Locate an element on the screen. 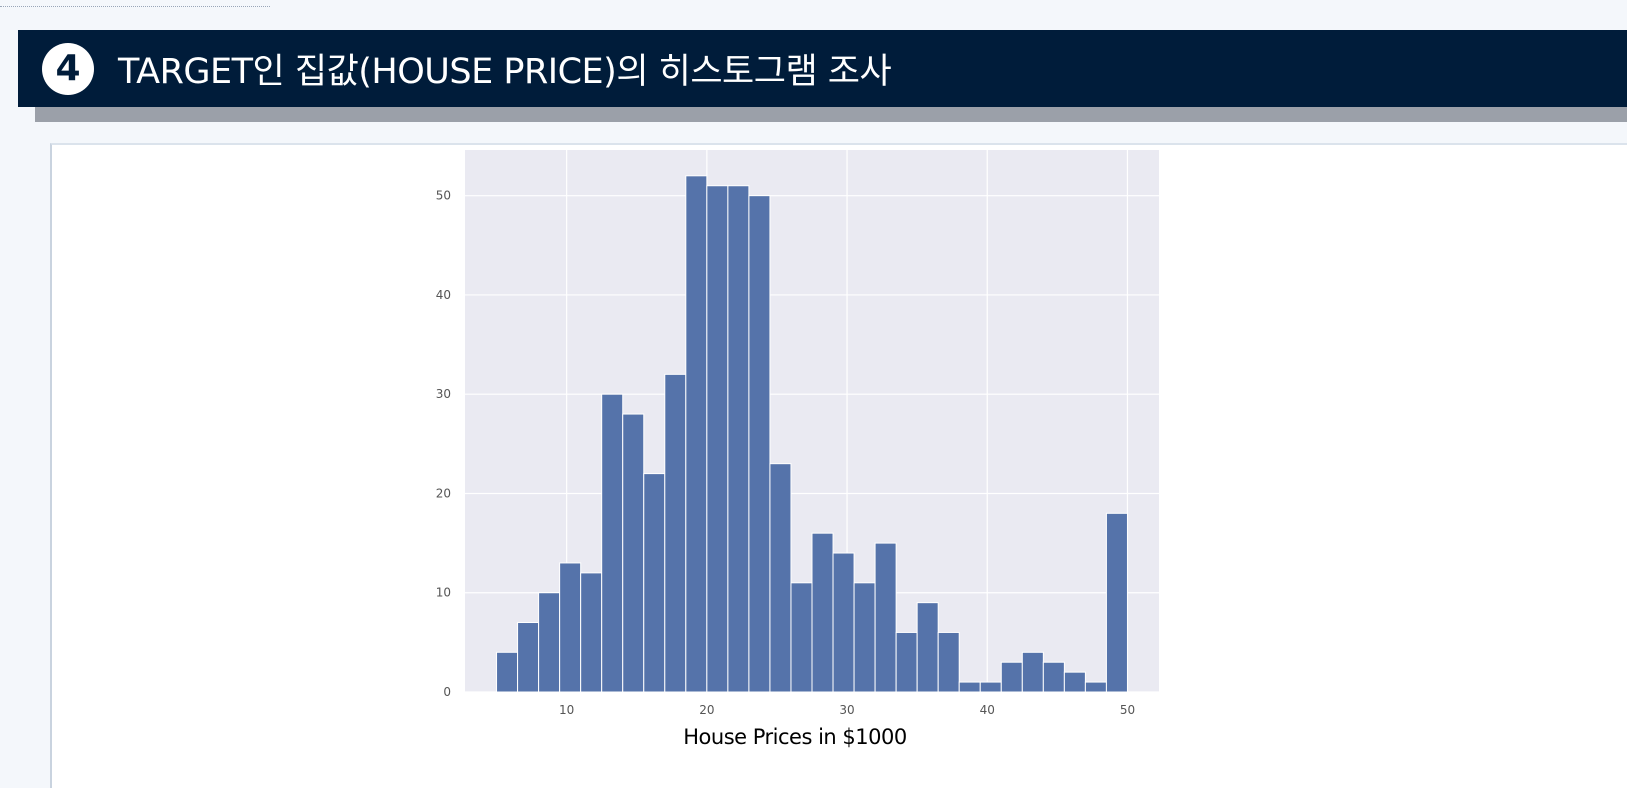 Image resolution: width=1627 pixels, height=788 pixels. x-tick-label: 20 is located at coordinates (706, 710).